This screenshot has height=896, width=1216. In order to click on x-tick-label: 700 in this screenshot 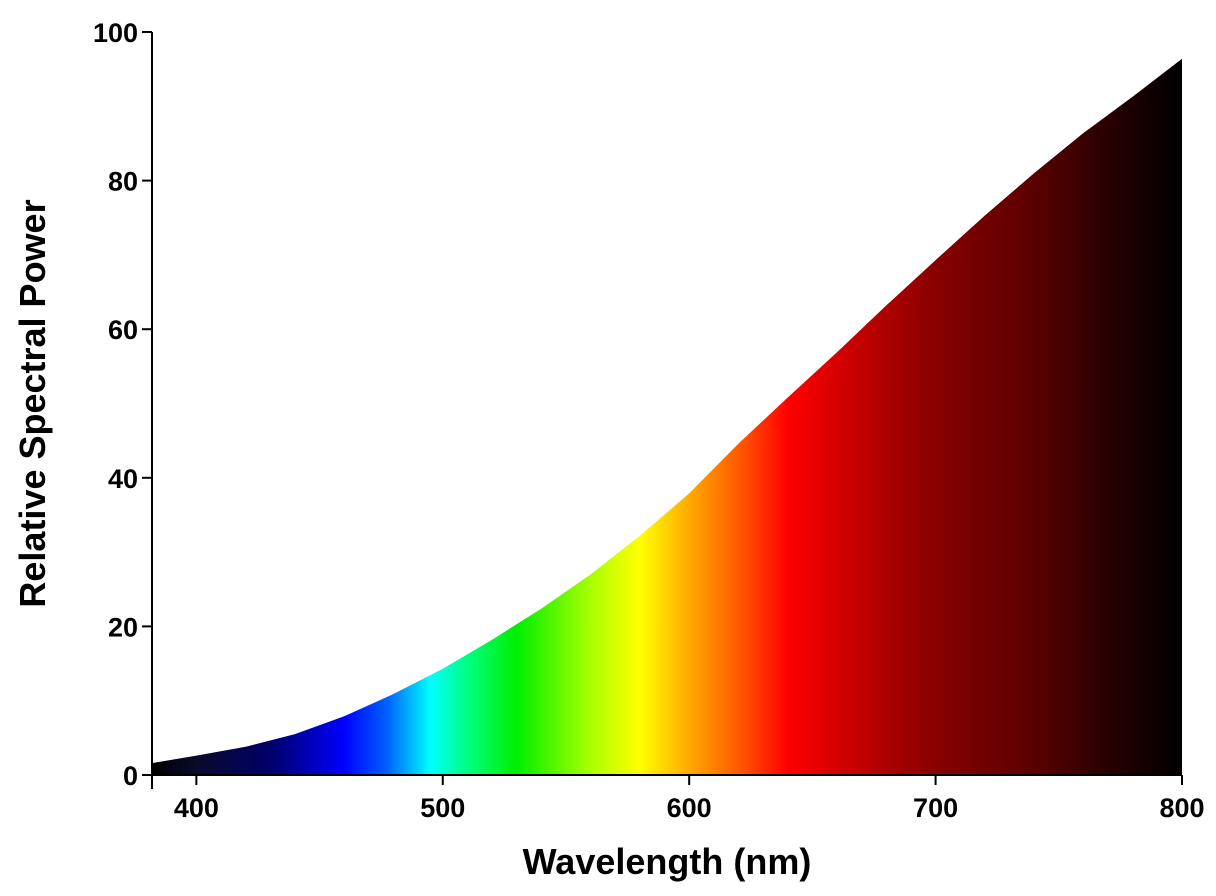, I will do `click(935, 808)`.